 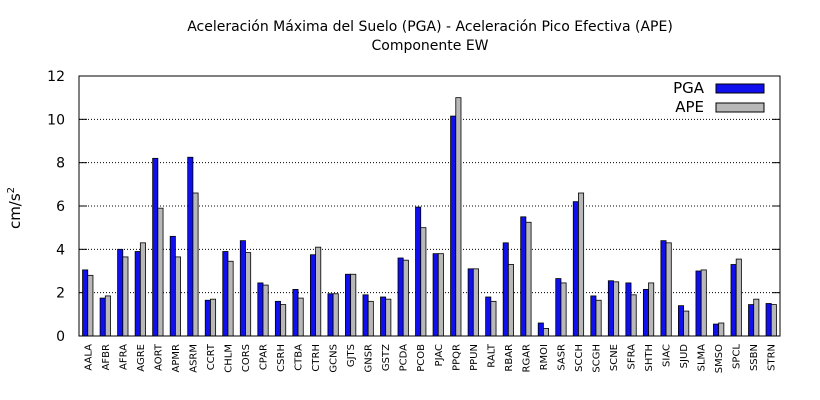 I want to click on bar-ape-sasr, so click(x=563, y=309).